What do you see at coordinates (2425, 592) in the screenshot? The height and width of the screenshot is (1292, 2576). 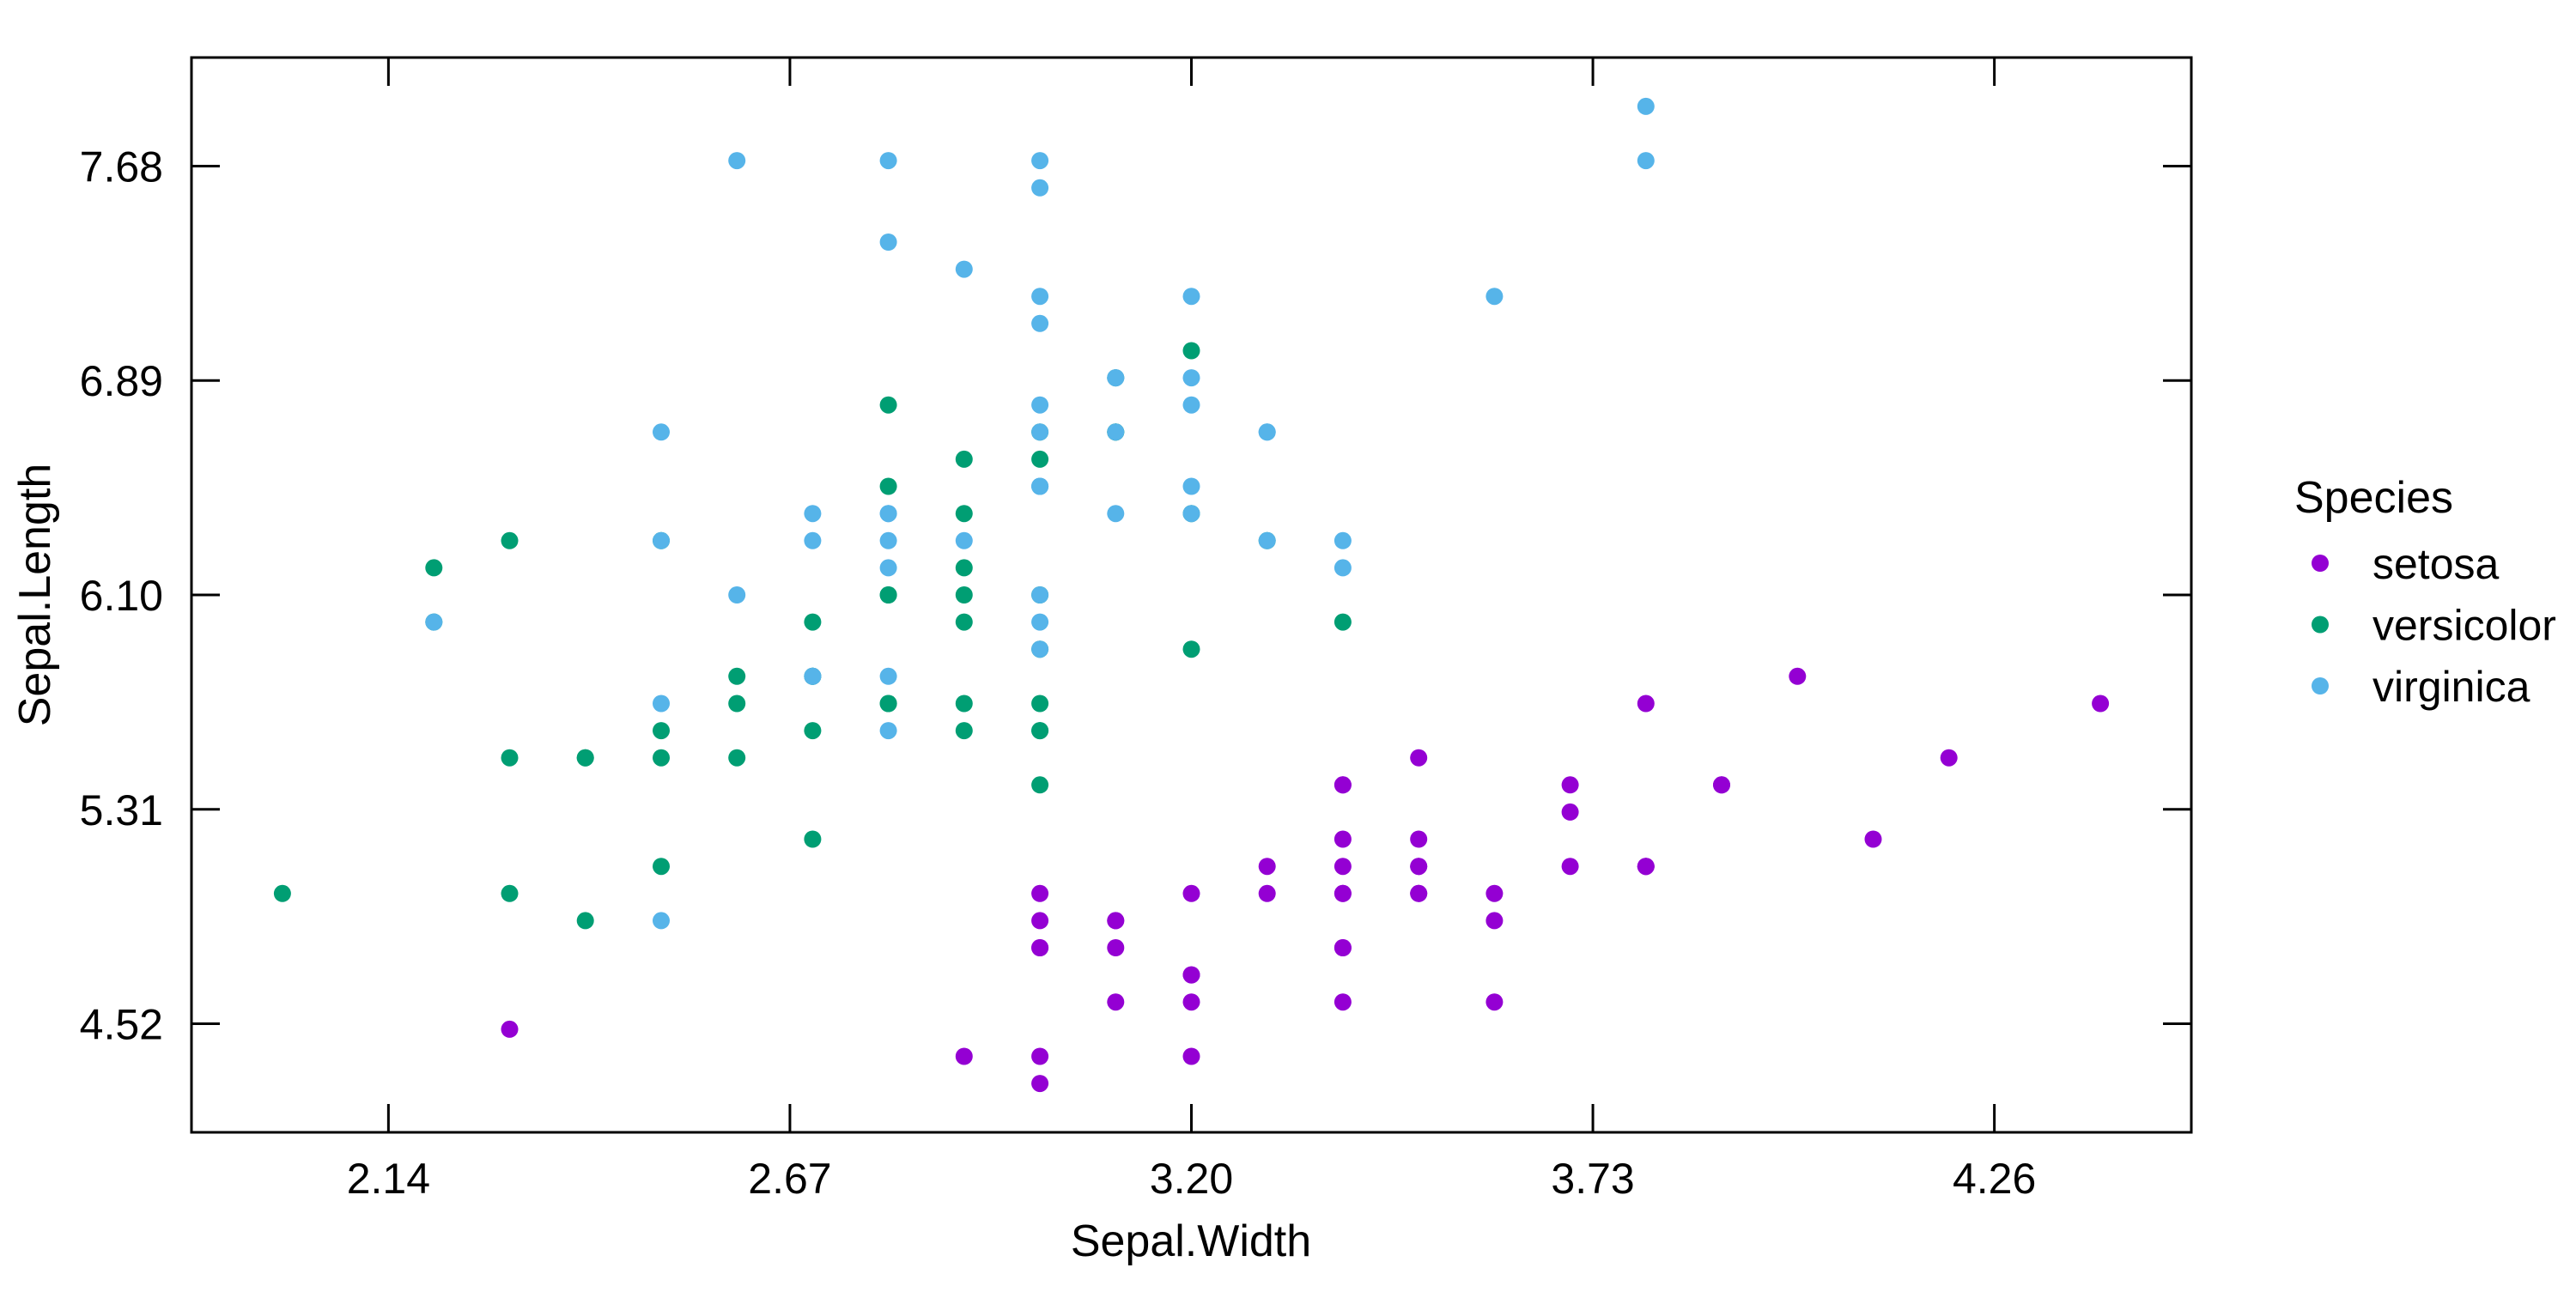 I see `legend: Species setosa versicolor virginica` at bounding box center [2425, 592].